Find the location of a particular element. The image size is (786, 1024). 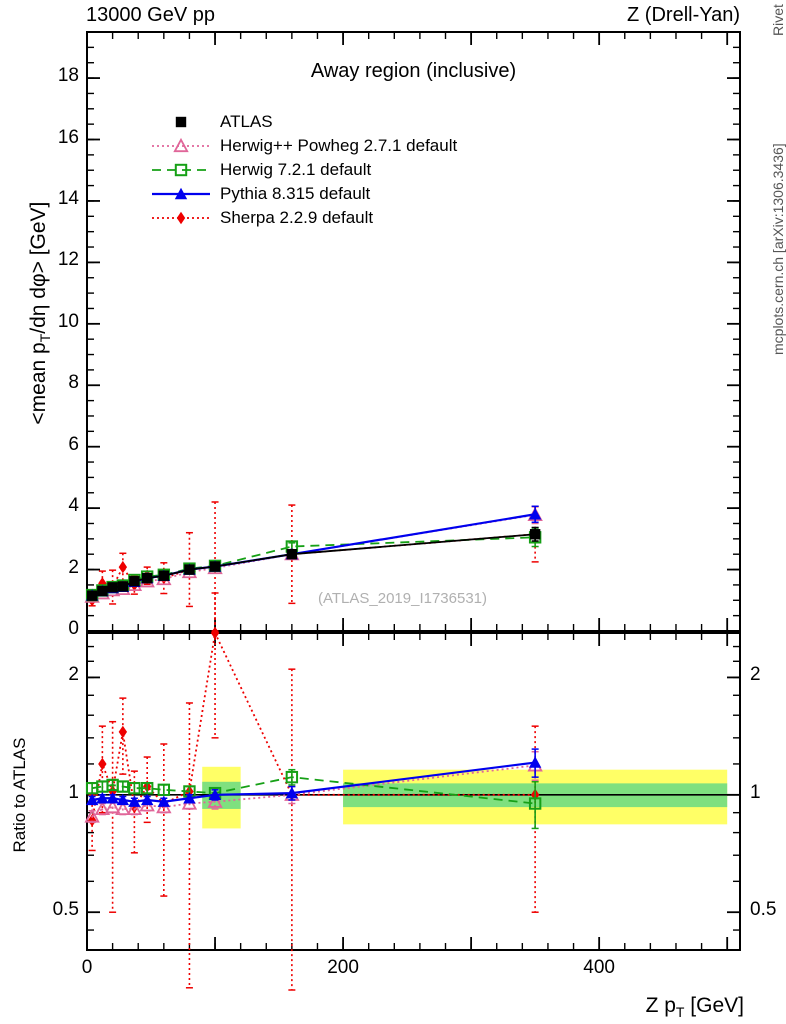

legend-key-herwigpp-powheg is located at coordinates (181, 146).